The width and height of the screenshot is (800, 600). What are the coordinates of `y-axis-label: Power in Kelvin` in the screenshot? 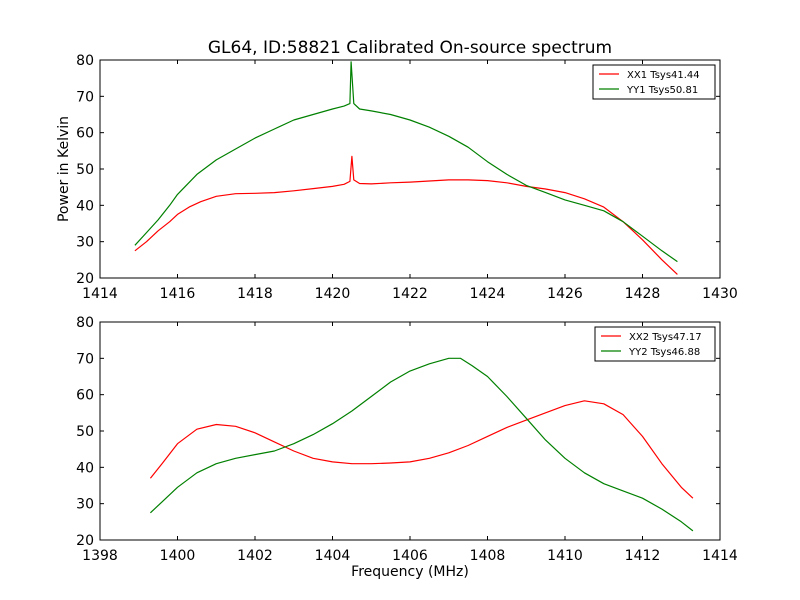 It's located at (64, 169).